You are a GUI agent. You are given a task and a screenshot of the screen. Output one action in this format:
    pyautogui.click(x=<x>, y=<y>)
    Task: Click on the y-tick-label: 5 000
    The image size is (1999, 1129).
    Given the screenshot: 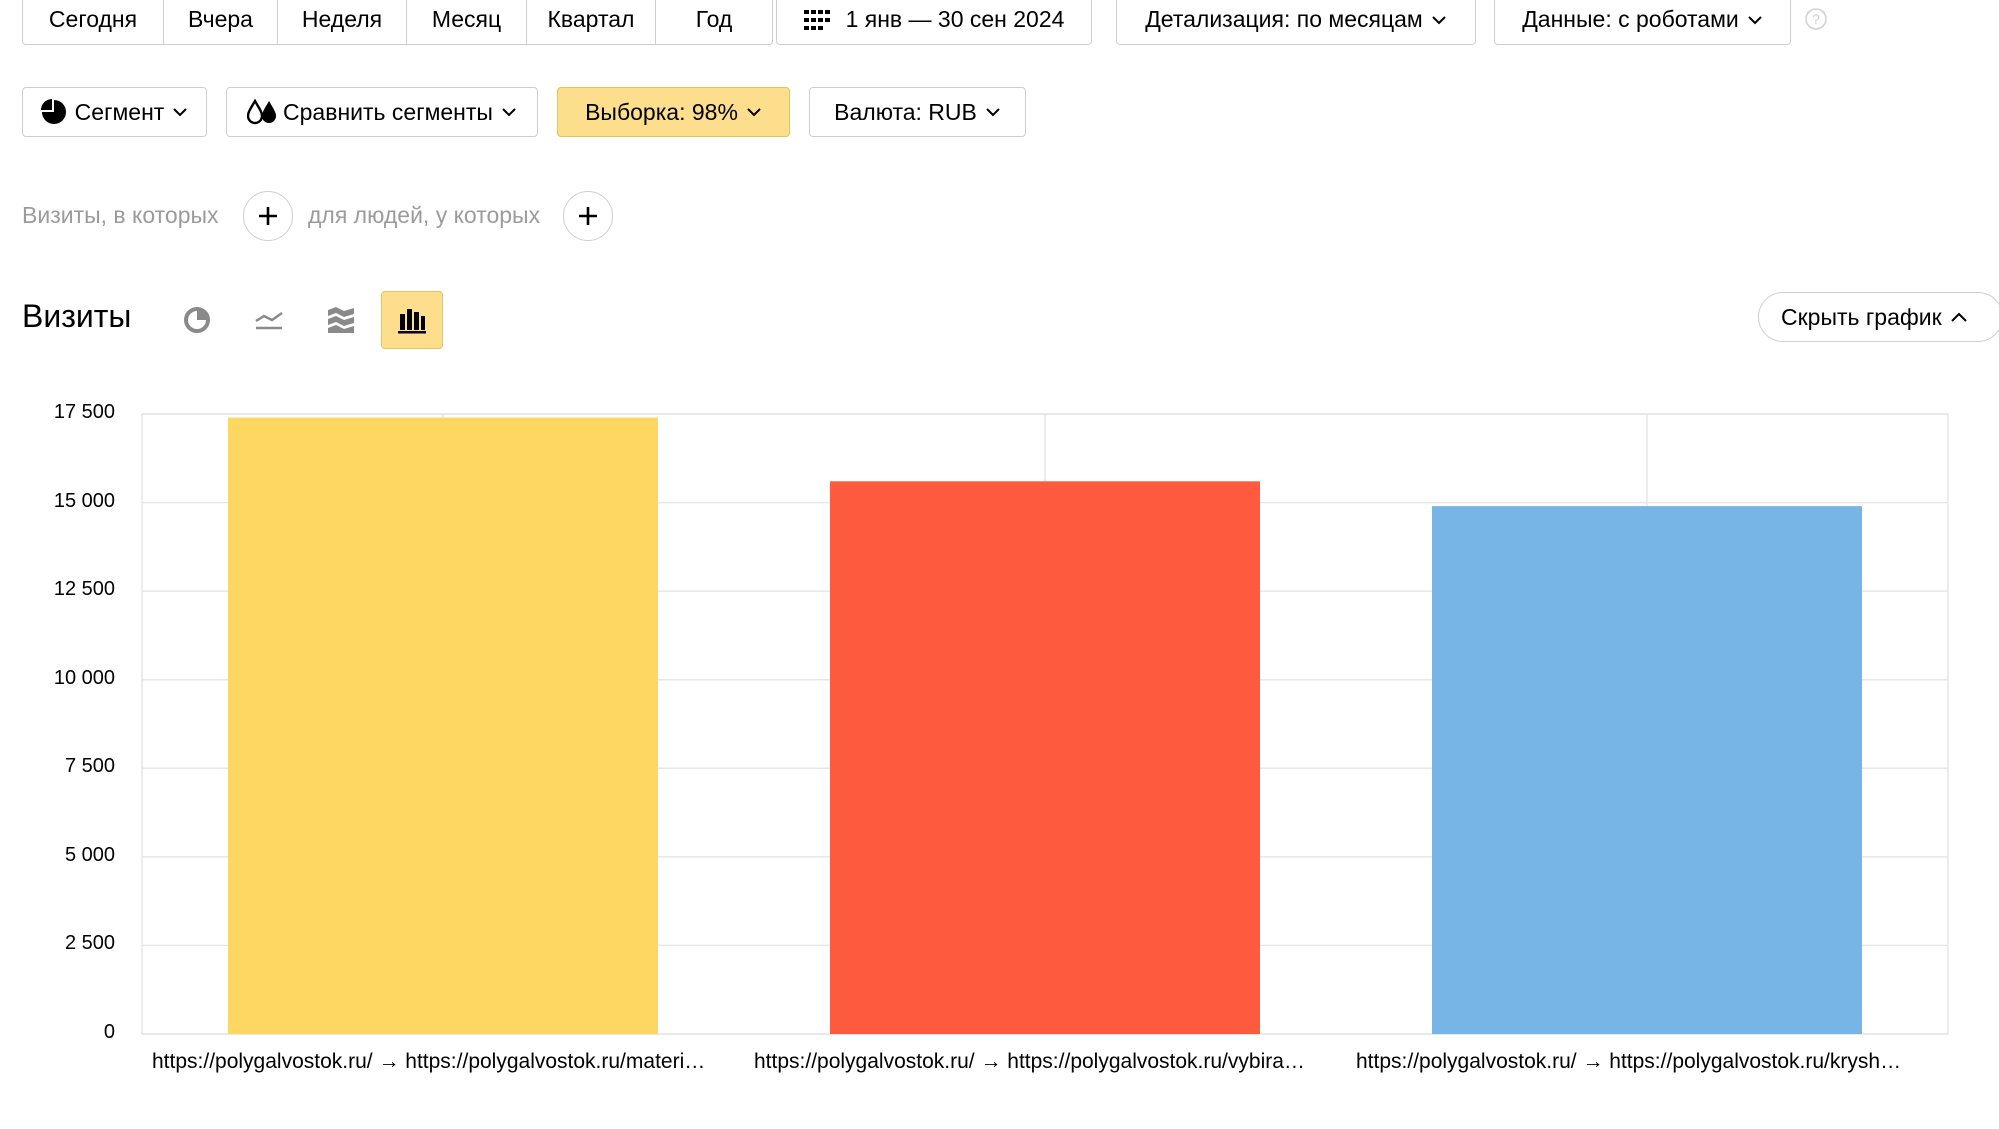 What is the action you would take?
    pyautogui.click(x=89, y=854)
    